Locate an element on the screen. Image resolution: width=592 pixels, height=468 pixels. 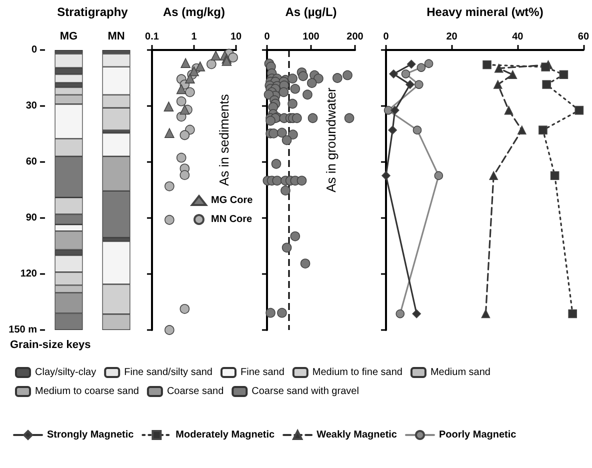
legend-label: Fine sand/silty sand is located at coordinates (168, 372).